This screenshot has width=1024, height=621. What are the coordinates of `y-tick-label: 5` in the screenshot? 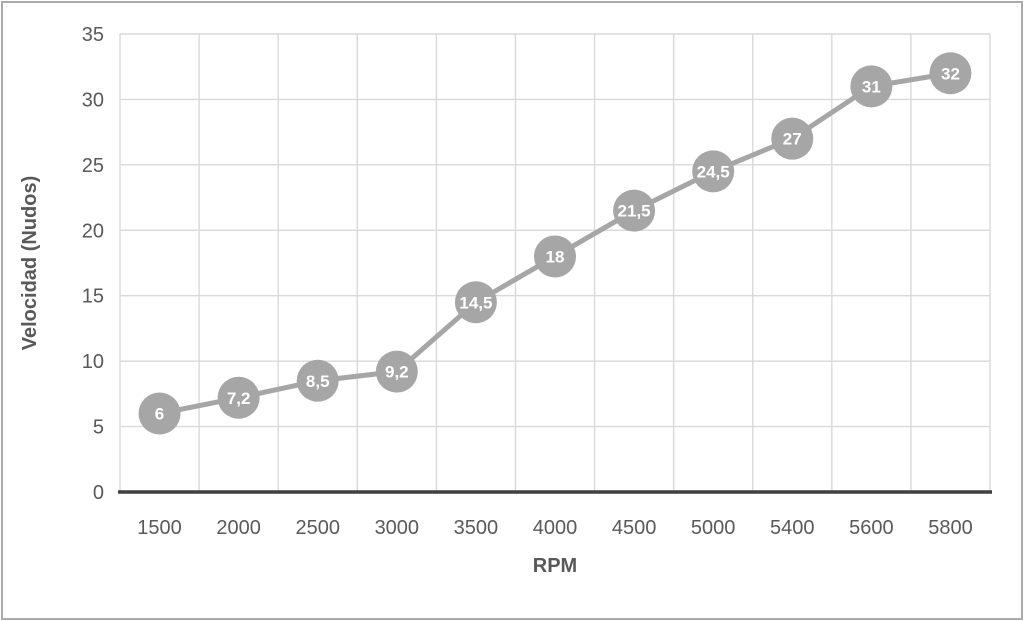 It's located at (98, 428).